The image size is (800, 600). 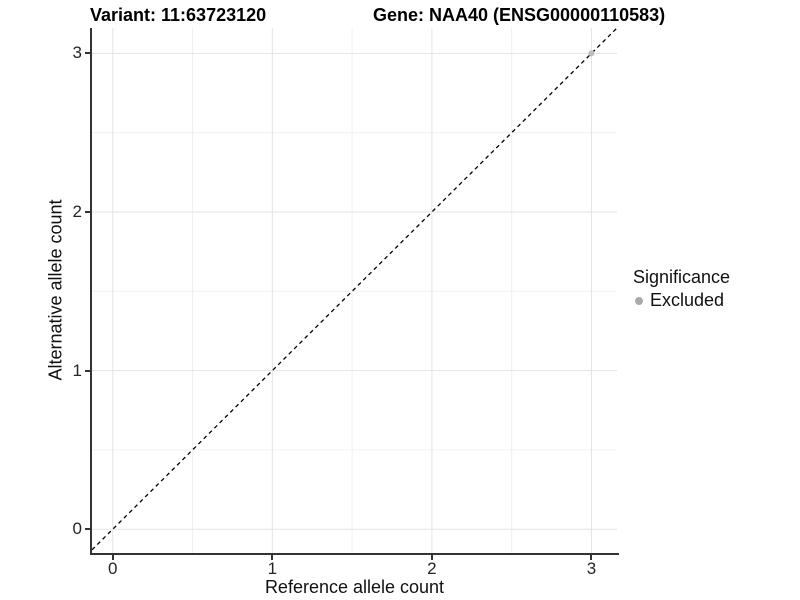 What do you see at coordinates (354, 587) in the screenshot?
I see `x-axis-title: Reference allele count` at bounding box center [354, 587].